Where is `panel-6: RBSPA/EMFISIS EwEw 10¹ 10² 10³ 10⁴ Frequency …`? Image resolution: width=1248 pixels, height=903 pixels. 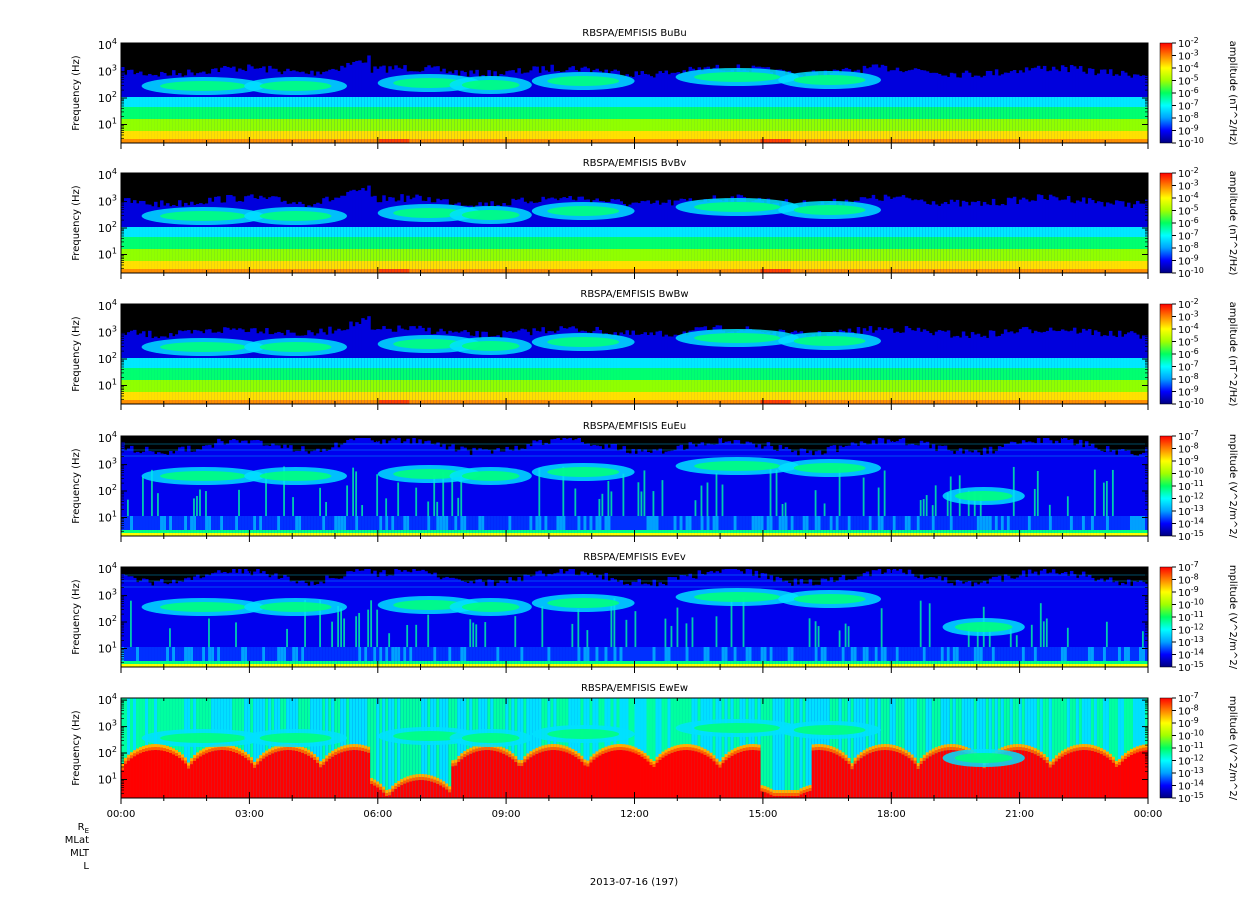 panel-6: RBSPA/EMFISIS EwEw 10¹ 10² 10³ 10⁴ Frequency … is located at coordinates (654, 744).